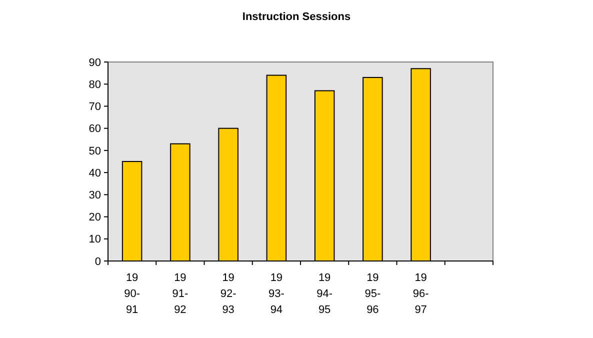 This screenshot has height=338, width=593. I want to click on y-tick-label: 80, so click(94, 84).